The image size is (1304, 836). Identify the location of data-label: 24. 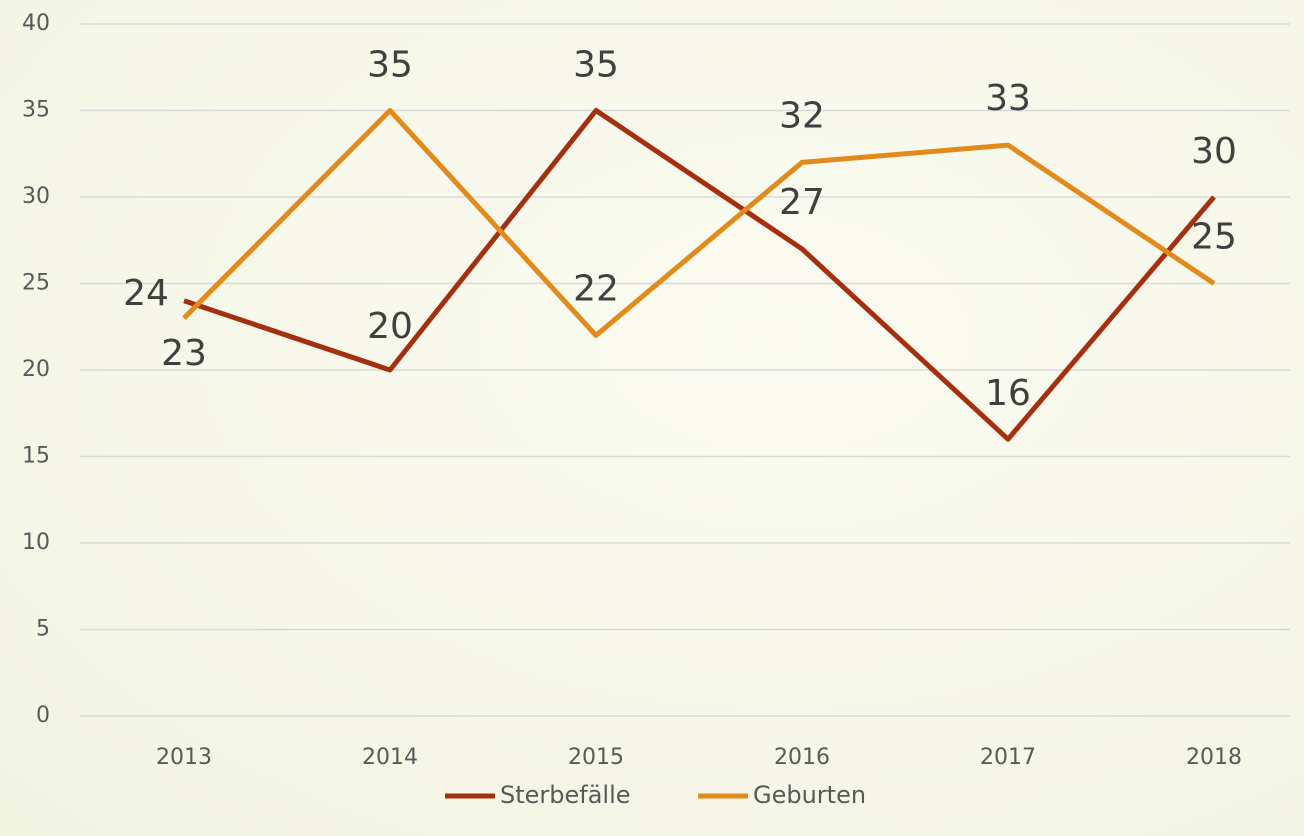
(146, 293).